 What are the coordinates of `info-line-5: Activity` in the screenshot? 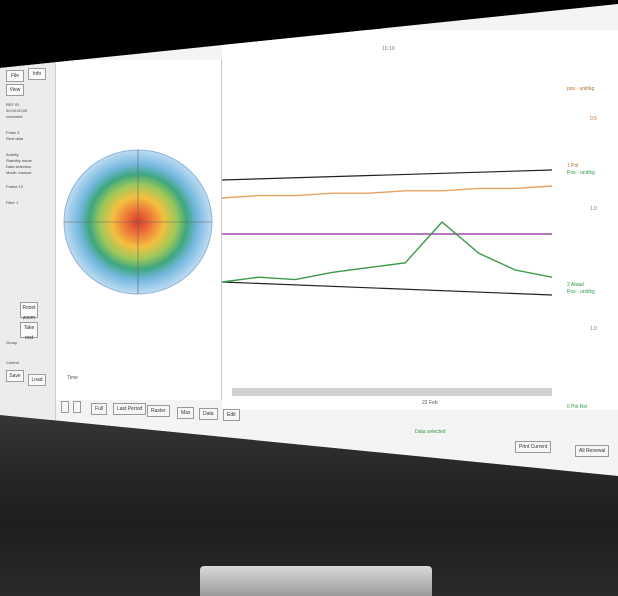 It's located at (12, 154).